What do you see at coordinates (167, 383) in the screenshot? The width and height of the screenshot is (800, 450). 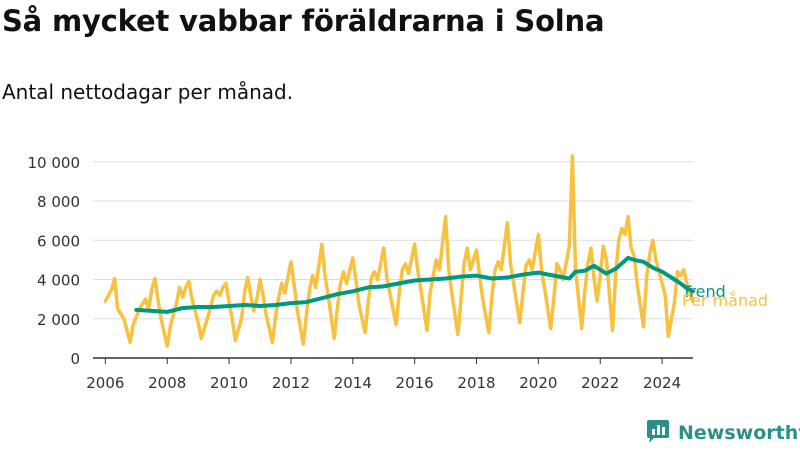 I see `x-tick-label: 2008` at bounding box center [167, 383].